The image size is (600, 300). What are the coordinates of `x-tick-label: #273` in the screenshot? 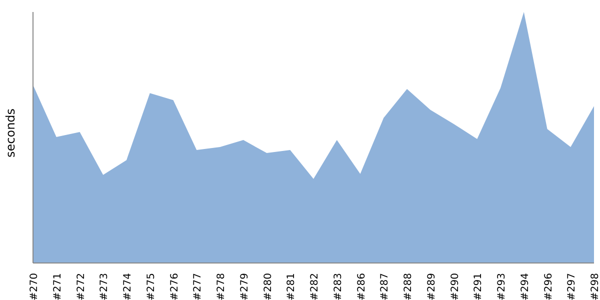 It's located at (104, 286).